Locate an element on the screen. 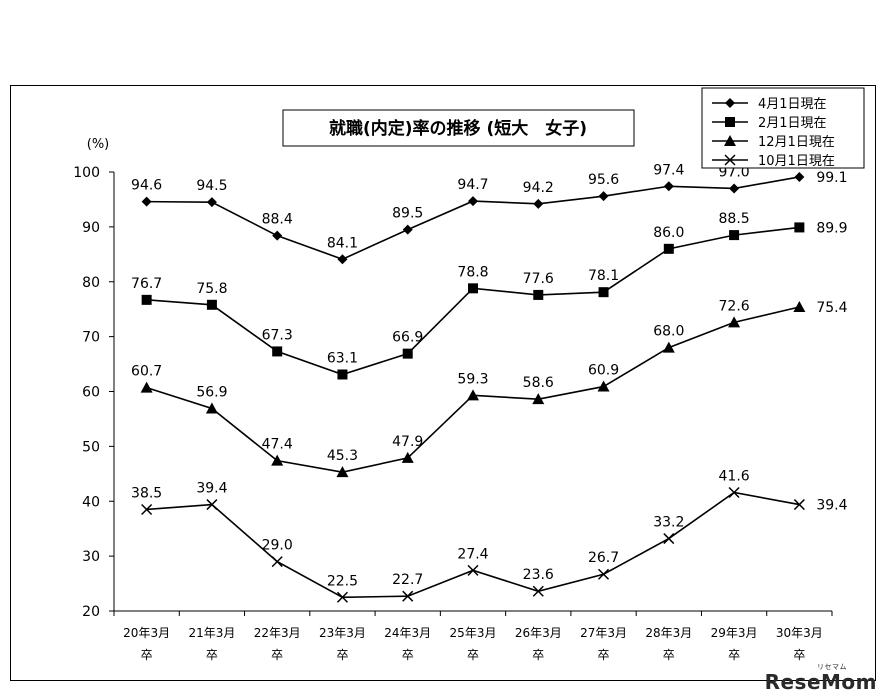 The width and height of the screenshot is (889, 700). series-oct1 is located at coordinates (473, 544).